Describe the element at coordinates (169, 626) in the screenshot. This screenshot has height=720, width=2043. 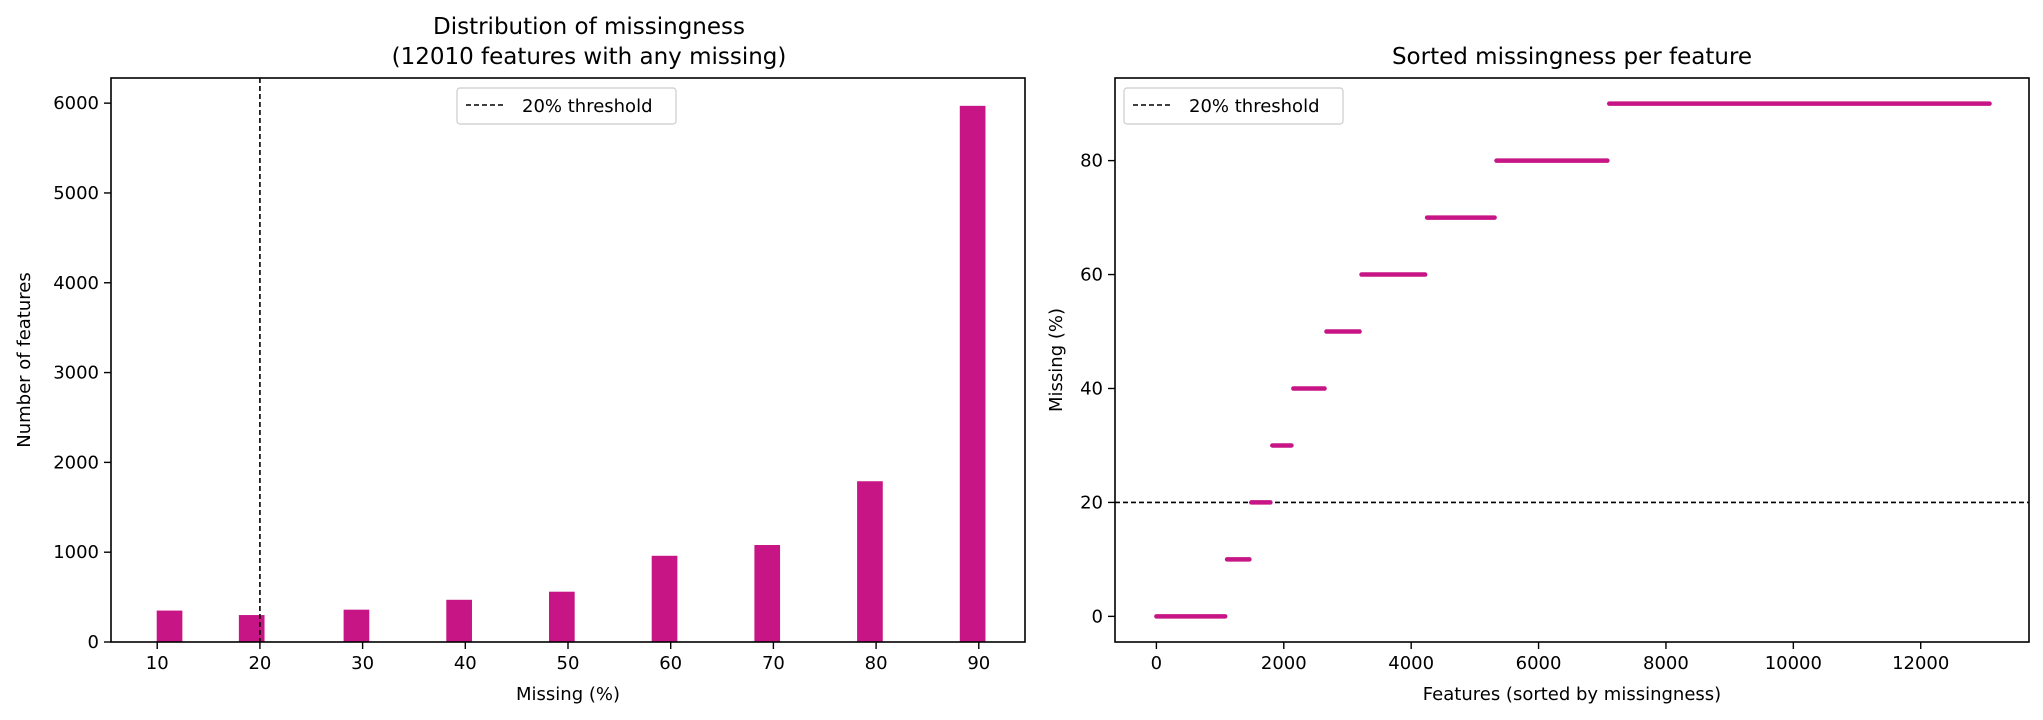
I see `bar-11.2` at that location.